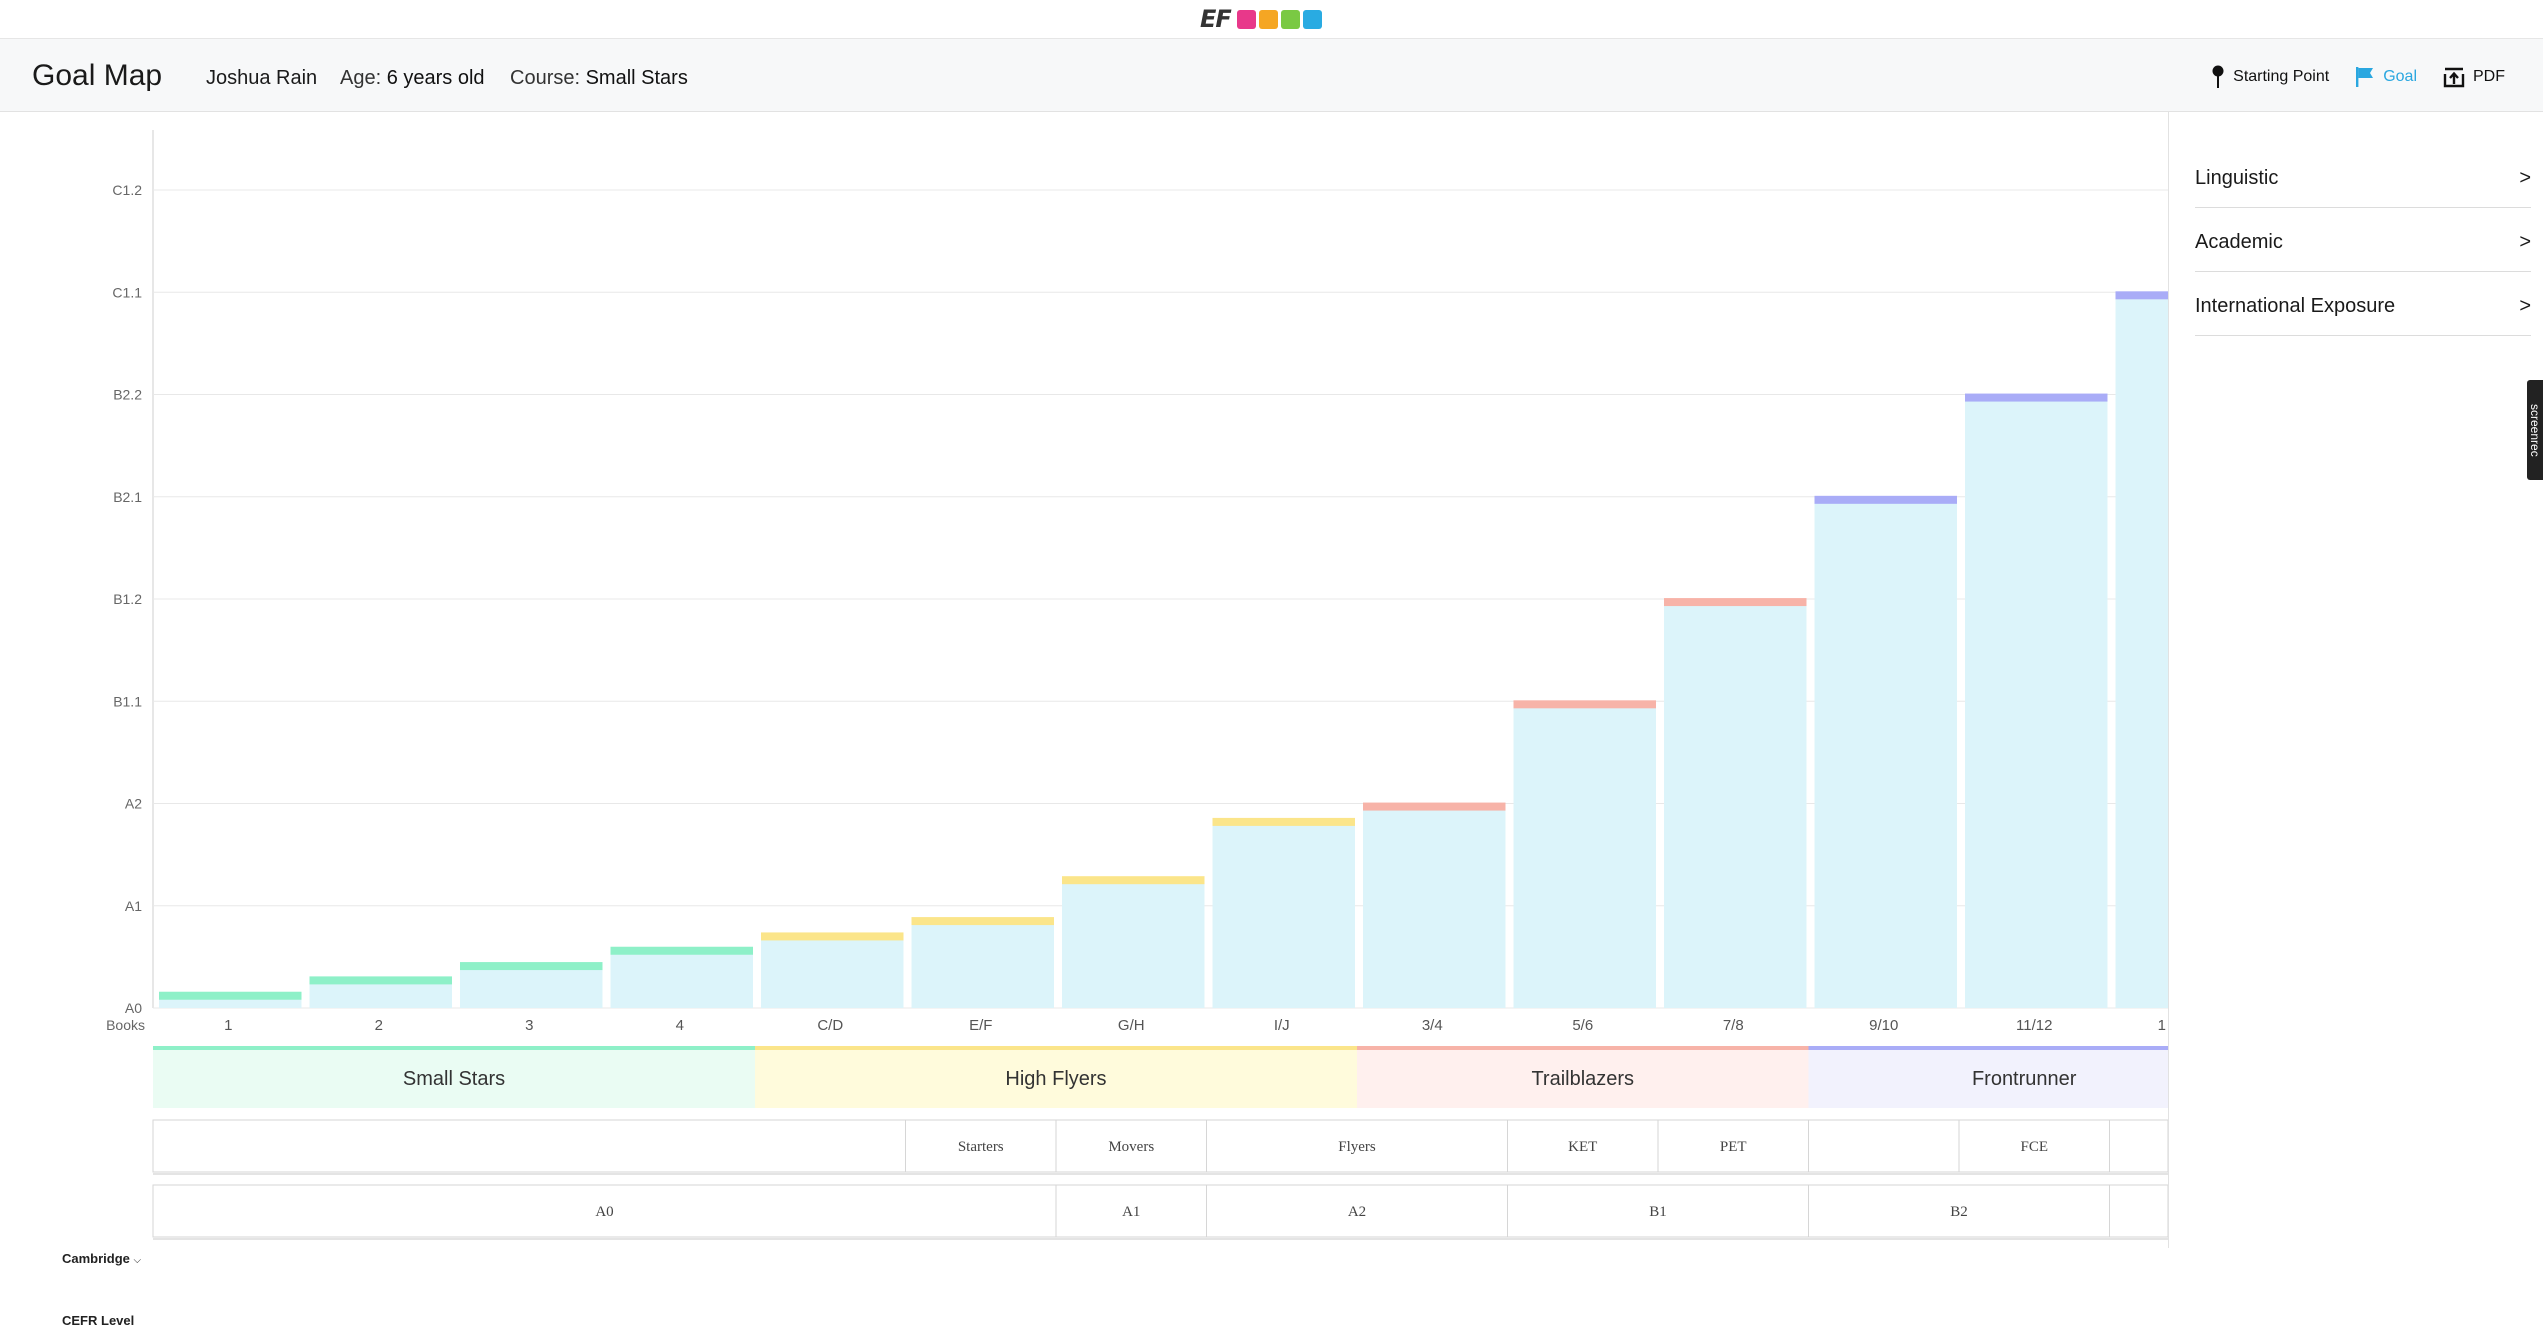 The image size is (2543, 1328). Describe the element at coordinates (1246, 19) in the screenshot. I see `logo-square-pink` at that location.